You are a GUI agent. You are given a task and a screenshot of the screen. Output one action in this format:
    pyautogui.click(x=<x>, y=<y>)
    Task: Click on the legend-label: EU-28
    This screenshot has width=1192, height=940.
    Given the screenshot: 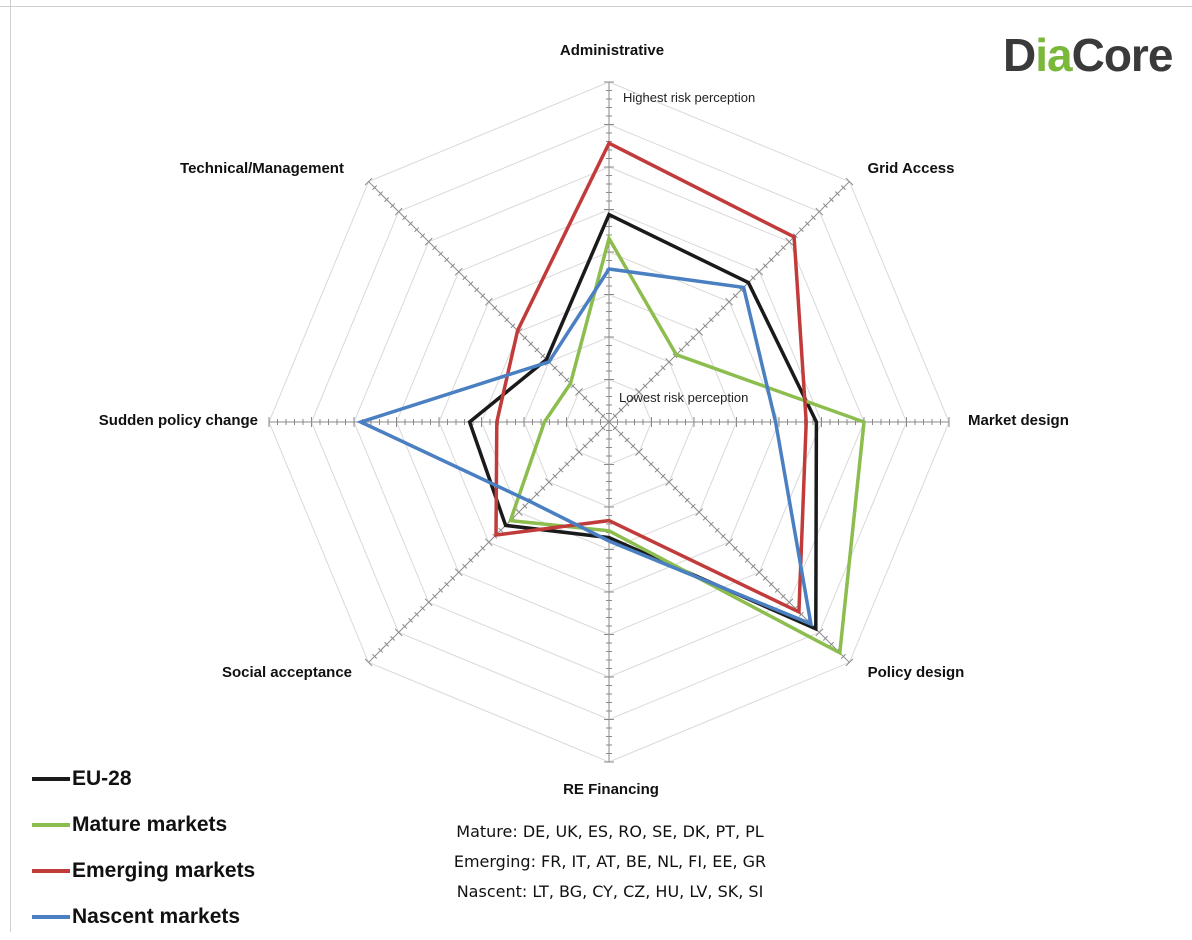 What is the action you would take?
    pyautogui.click(x=102, y=778)
    